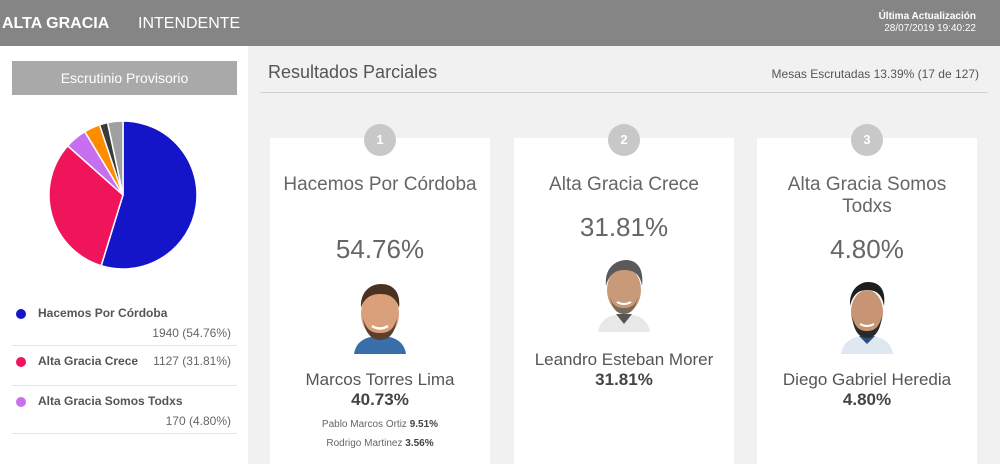  I want to click on candidate-name: Marcos Torres Lima 40.73%, so click(380, 390).